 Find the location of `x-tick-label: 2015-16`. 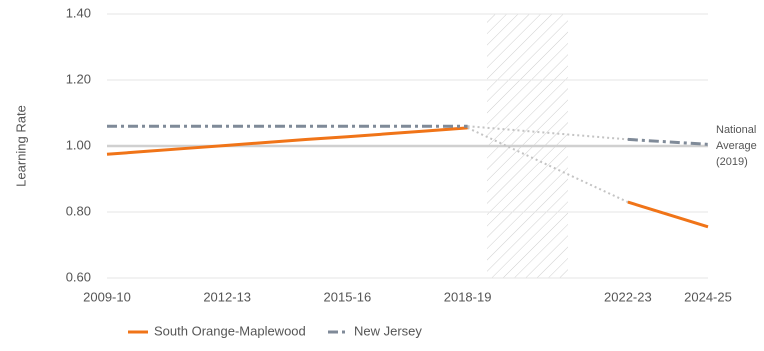

x-tick-label: 2015-16 is located at coordinates (348, 296).